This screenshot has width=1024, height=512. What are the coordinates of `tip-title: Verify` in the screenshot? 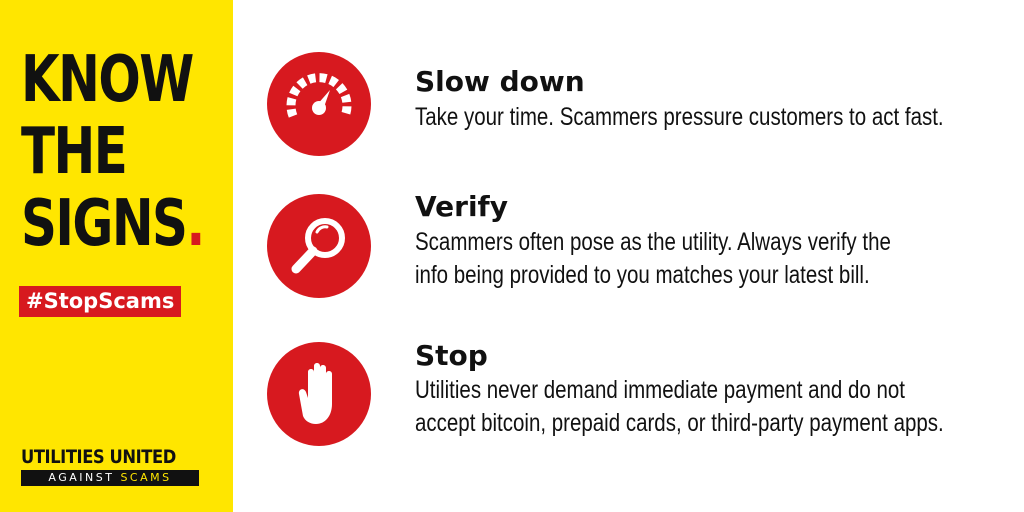 It's located at (461, 206).